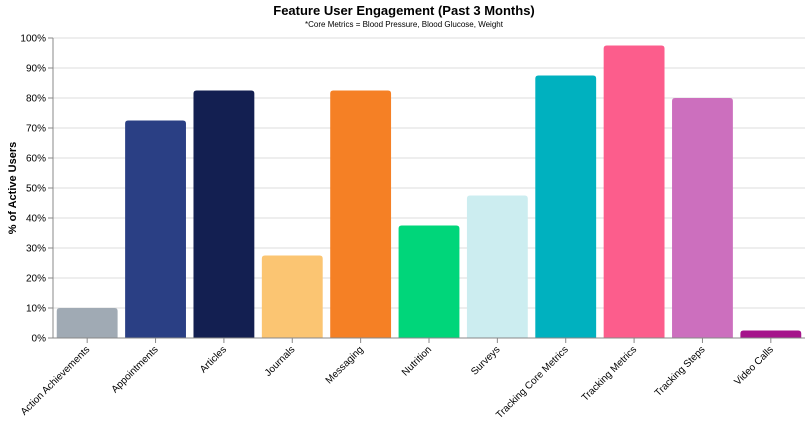 Image resolution: width=808 pixels, height=434 pixels. Describe the element at coordinates (36, 129) in the screenshot. I see `y-tick-label: 70%` at that location.